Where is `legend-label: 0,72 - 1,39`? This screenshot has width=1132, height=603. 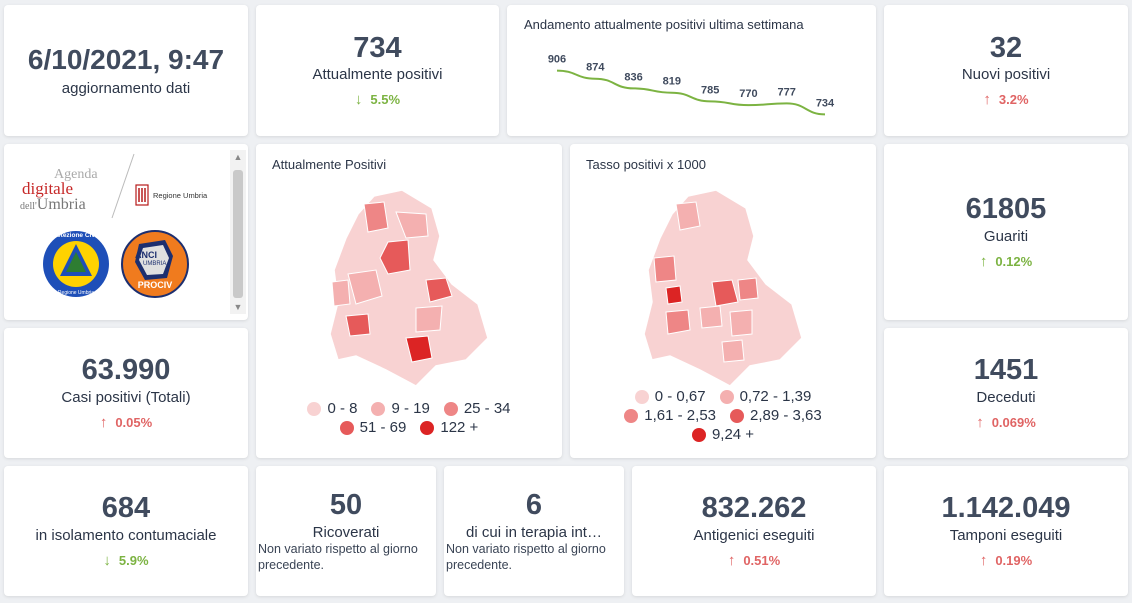 legend-label: 0,72 - 1,39 is located at coordinates (775, 396).